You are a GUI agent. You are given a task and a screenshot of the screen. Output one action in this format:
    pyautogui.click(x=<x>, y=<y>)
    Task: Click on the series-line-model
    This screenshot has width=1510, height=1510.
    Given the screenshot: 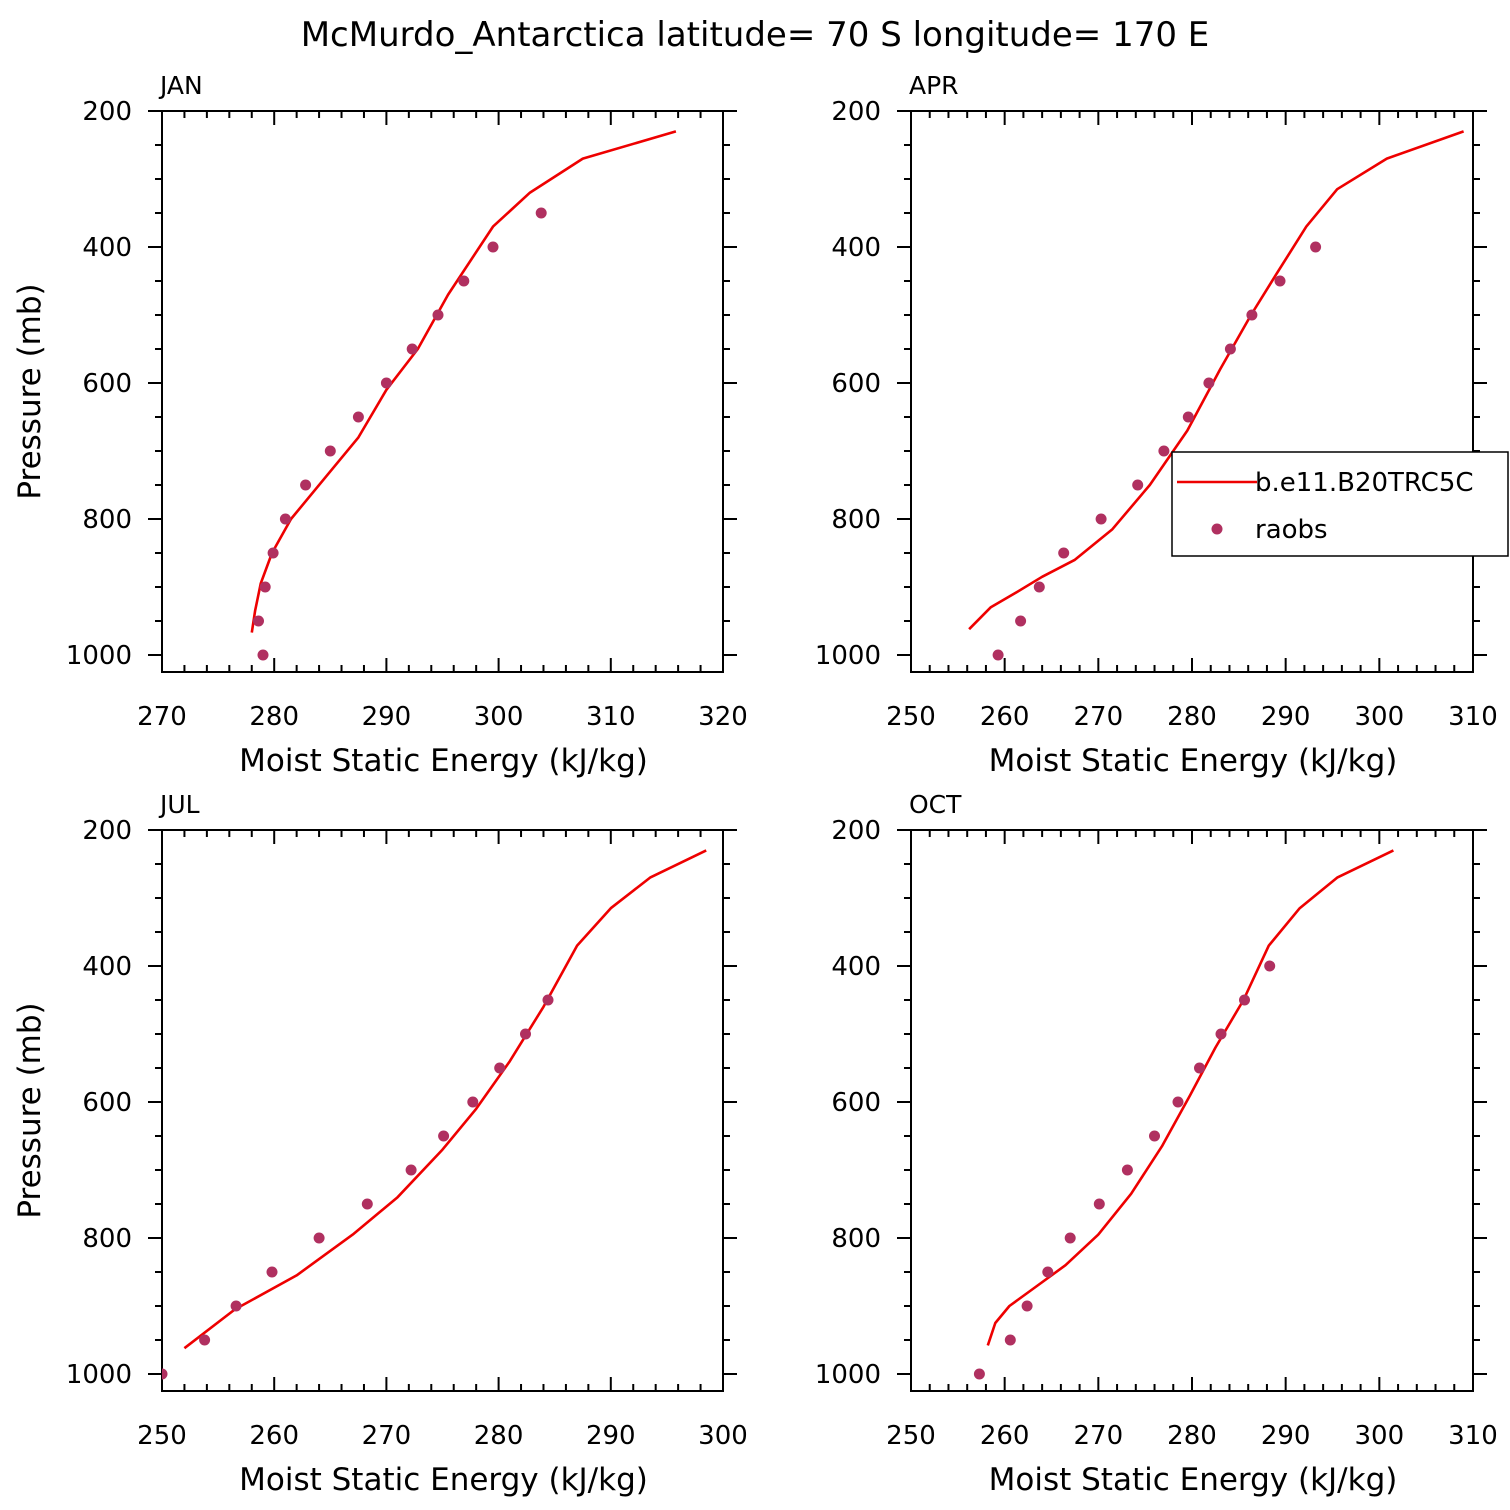 What is the action you would take?
    pyautogui.click(x=463, y=381)
    